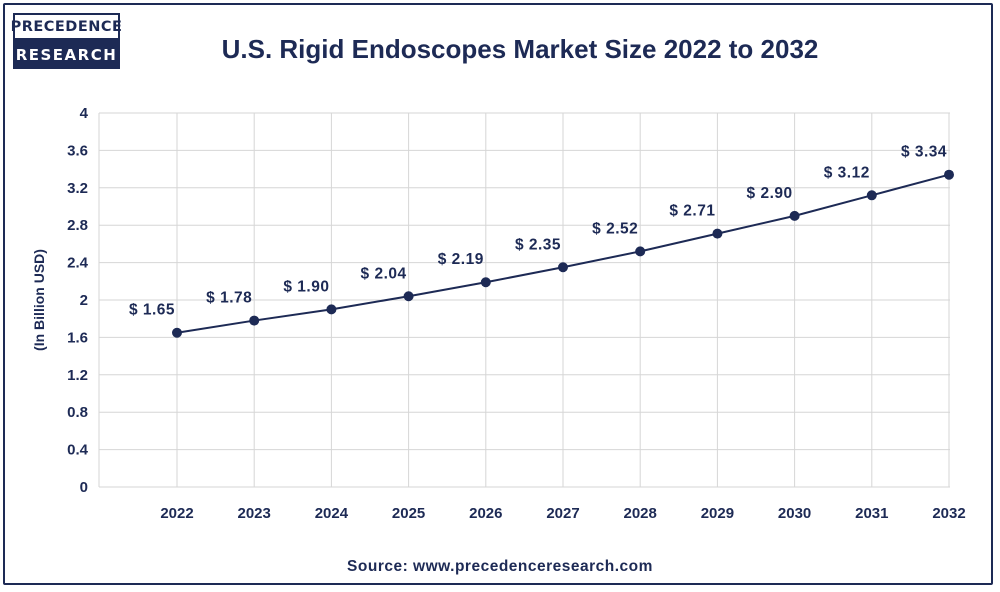  Describe the element at coordinates (615, 228) in the screenshot. I see `data-label: $ 2.52` at that location.